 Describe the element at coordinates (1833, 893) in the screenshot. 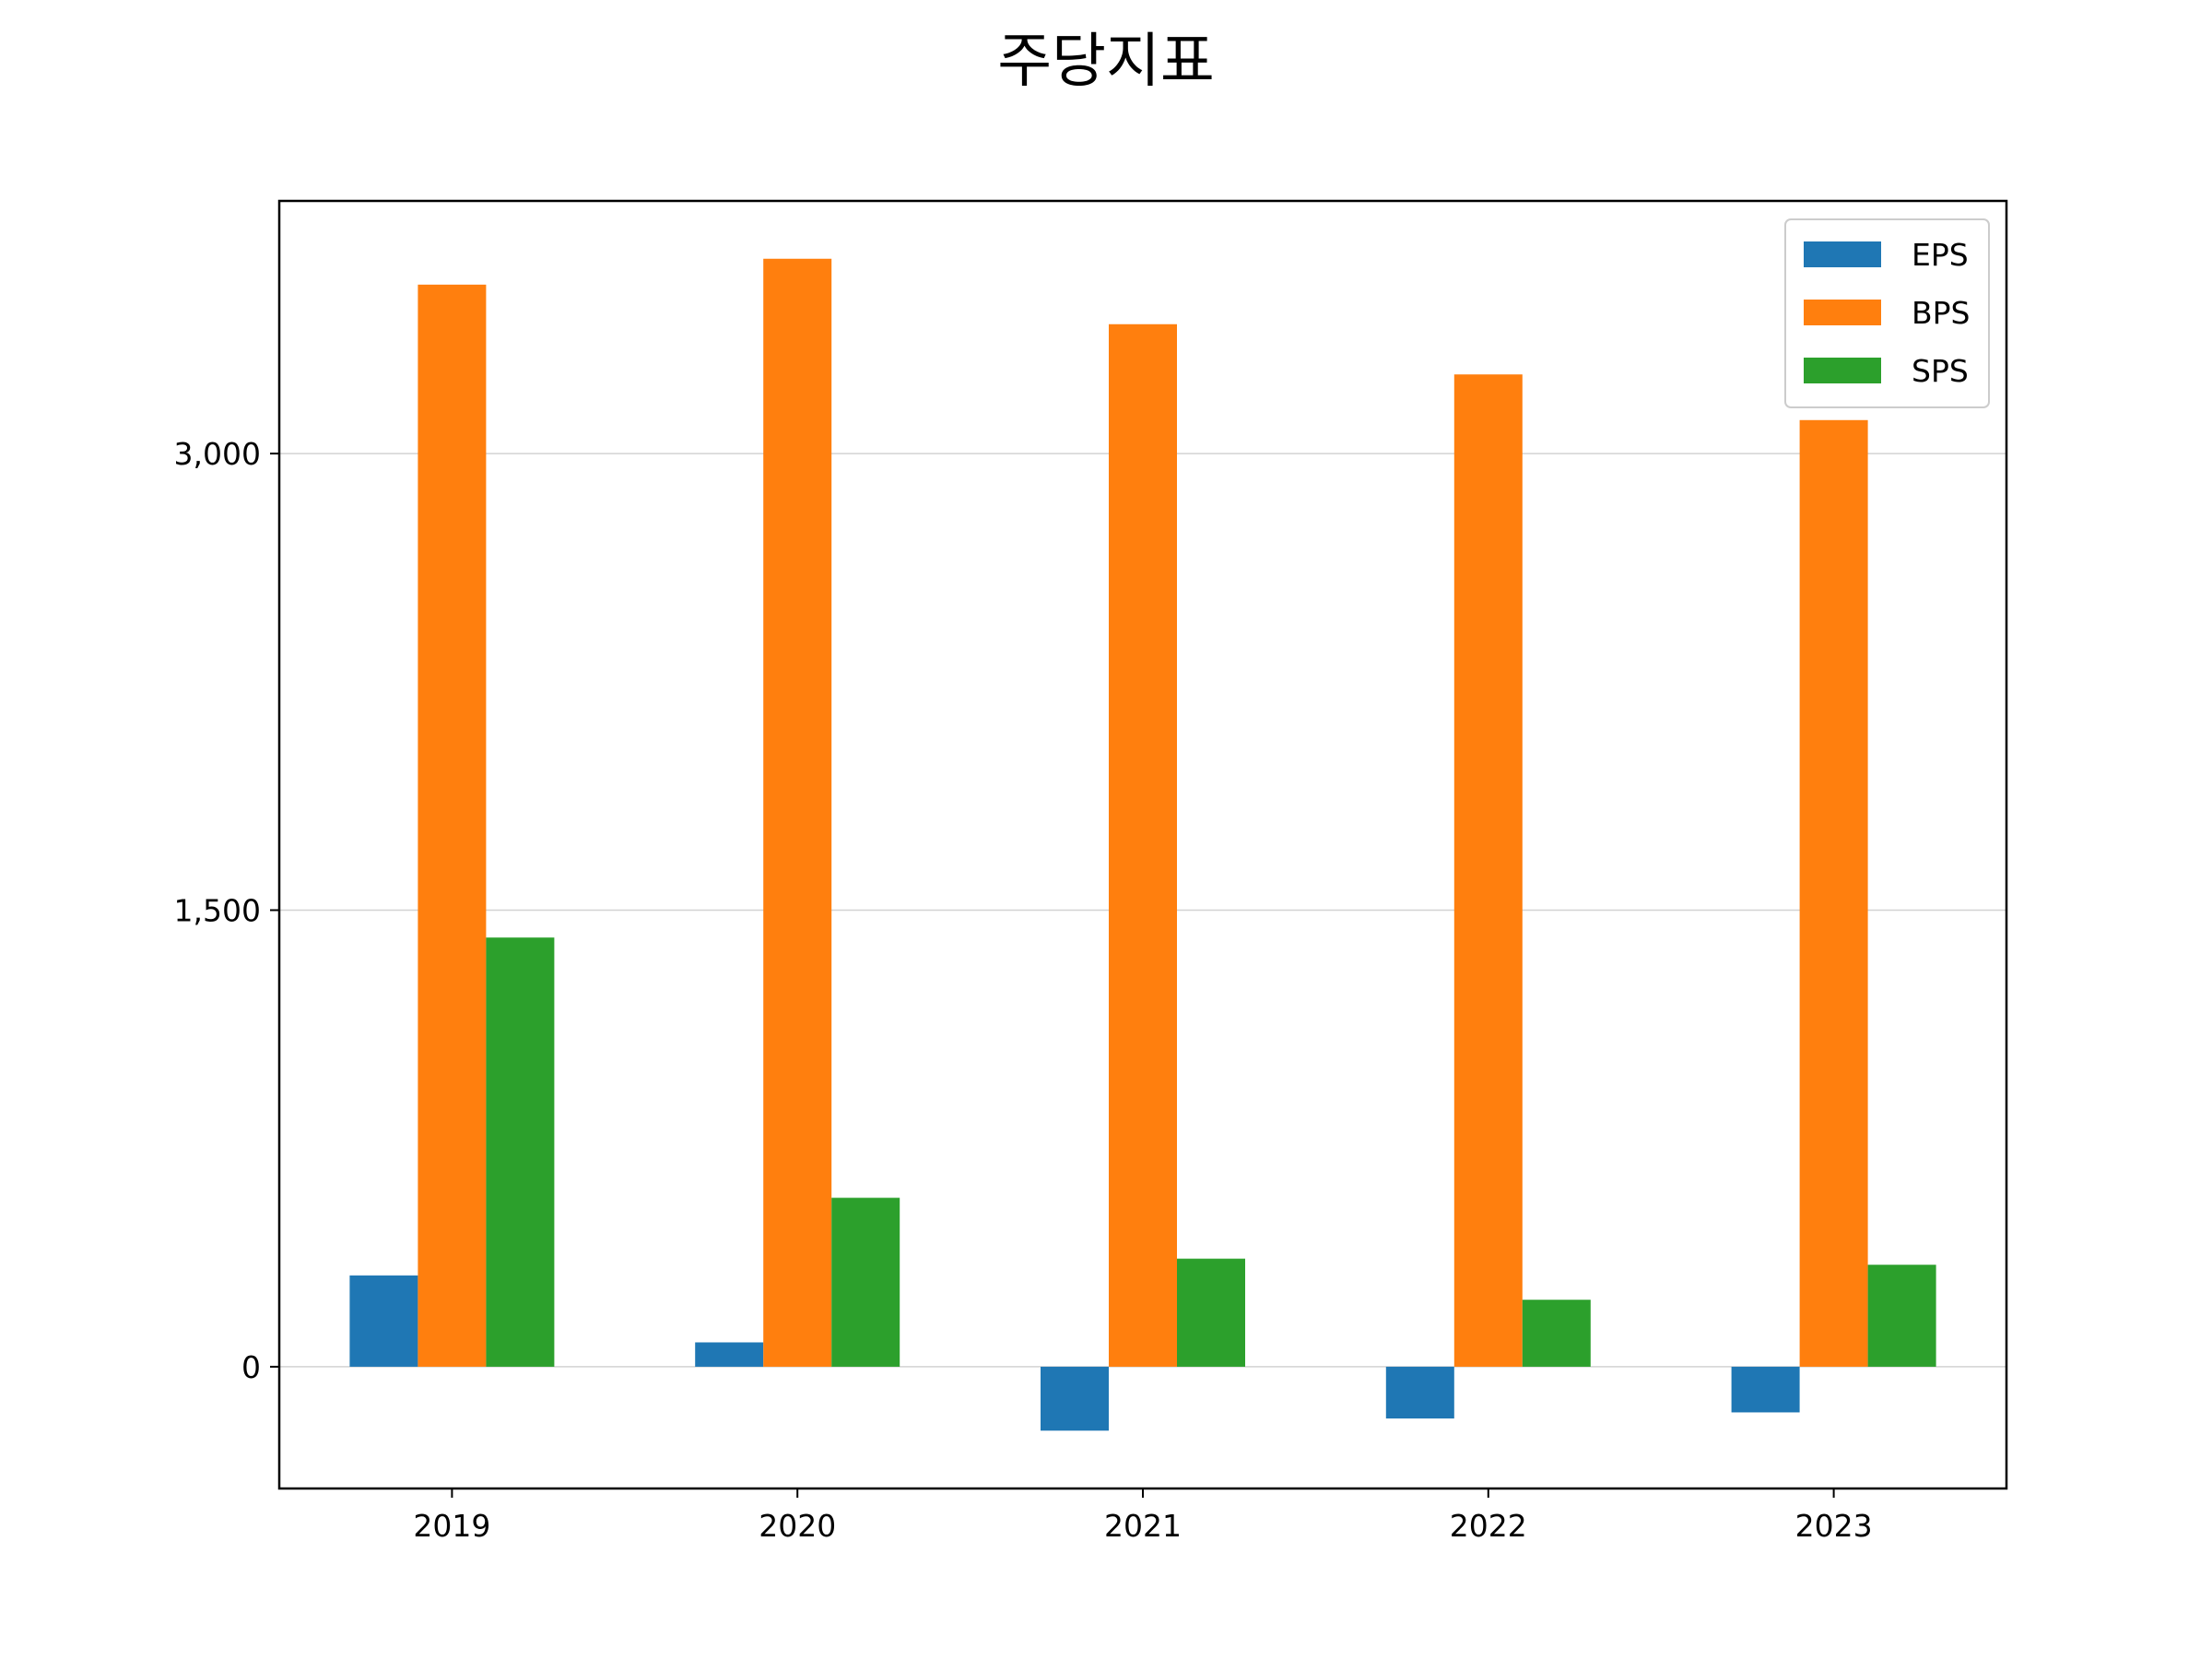

I see `bar-bps-2023` at that location.